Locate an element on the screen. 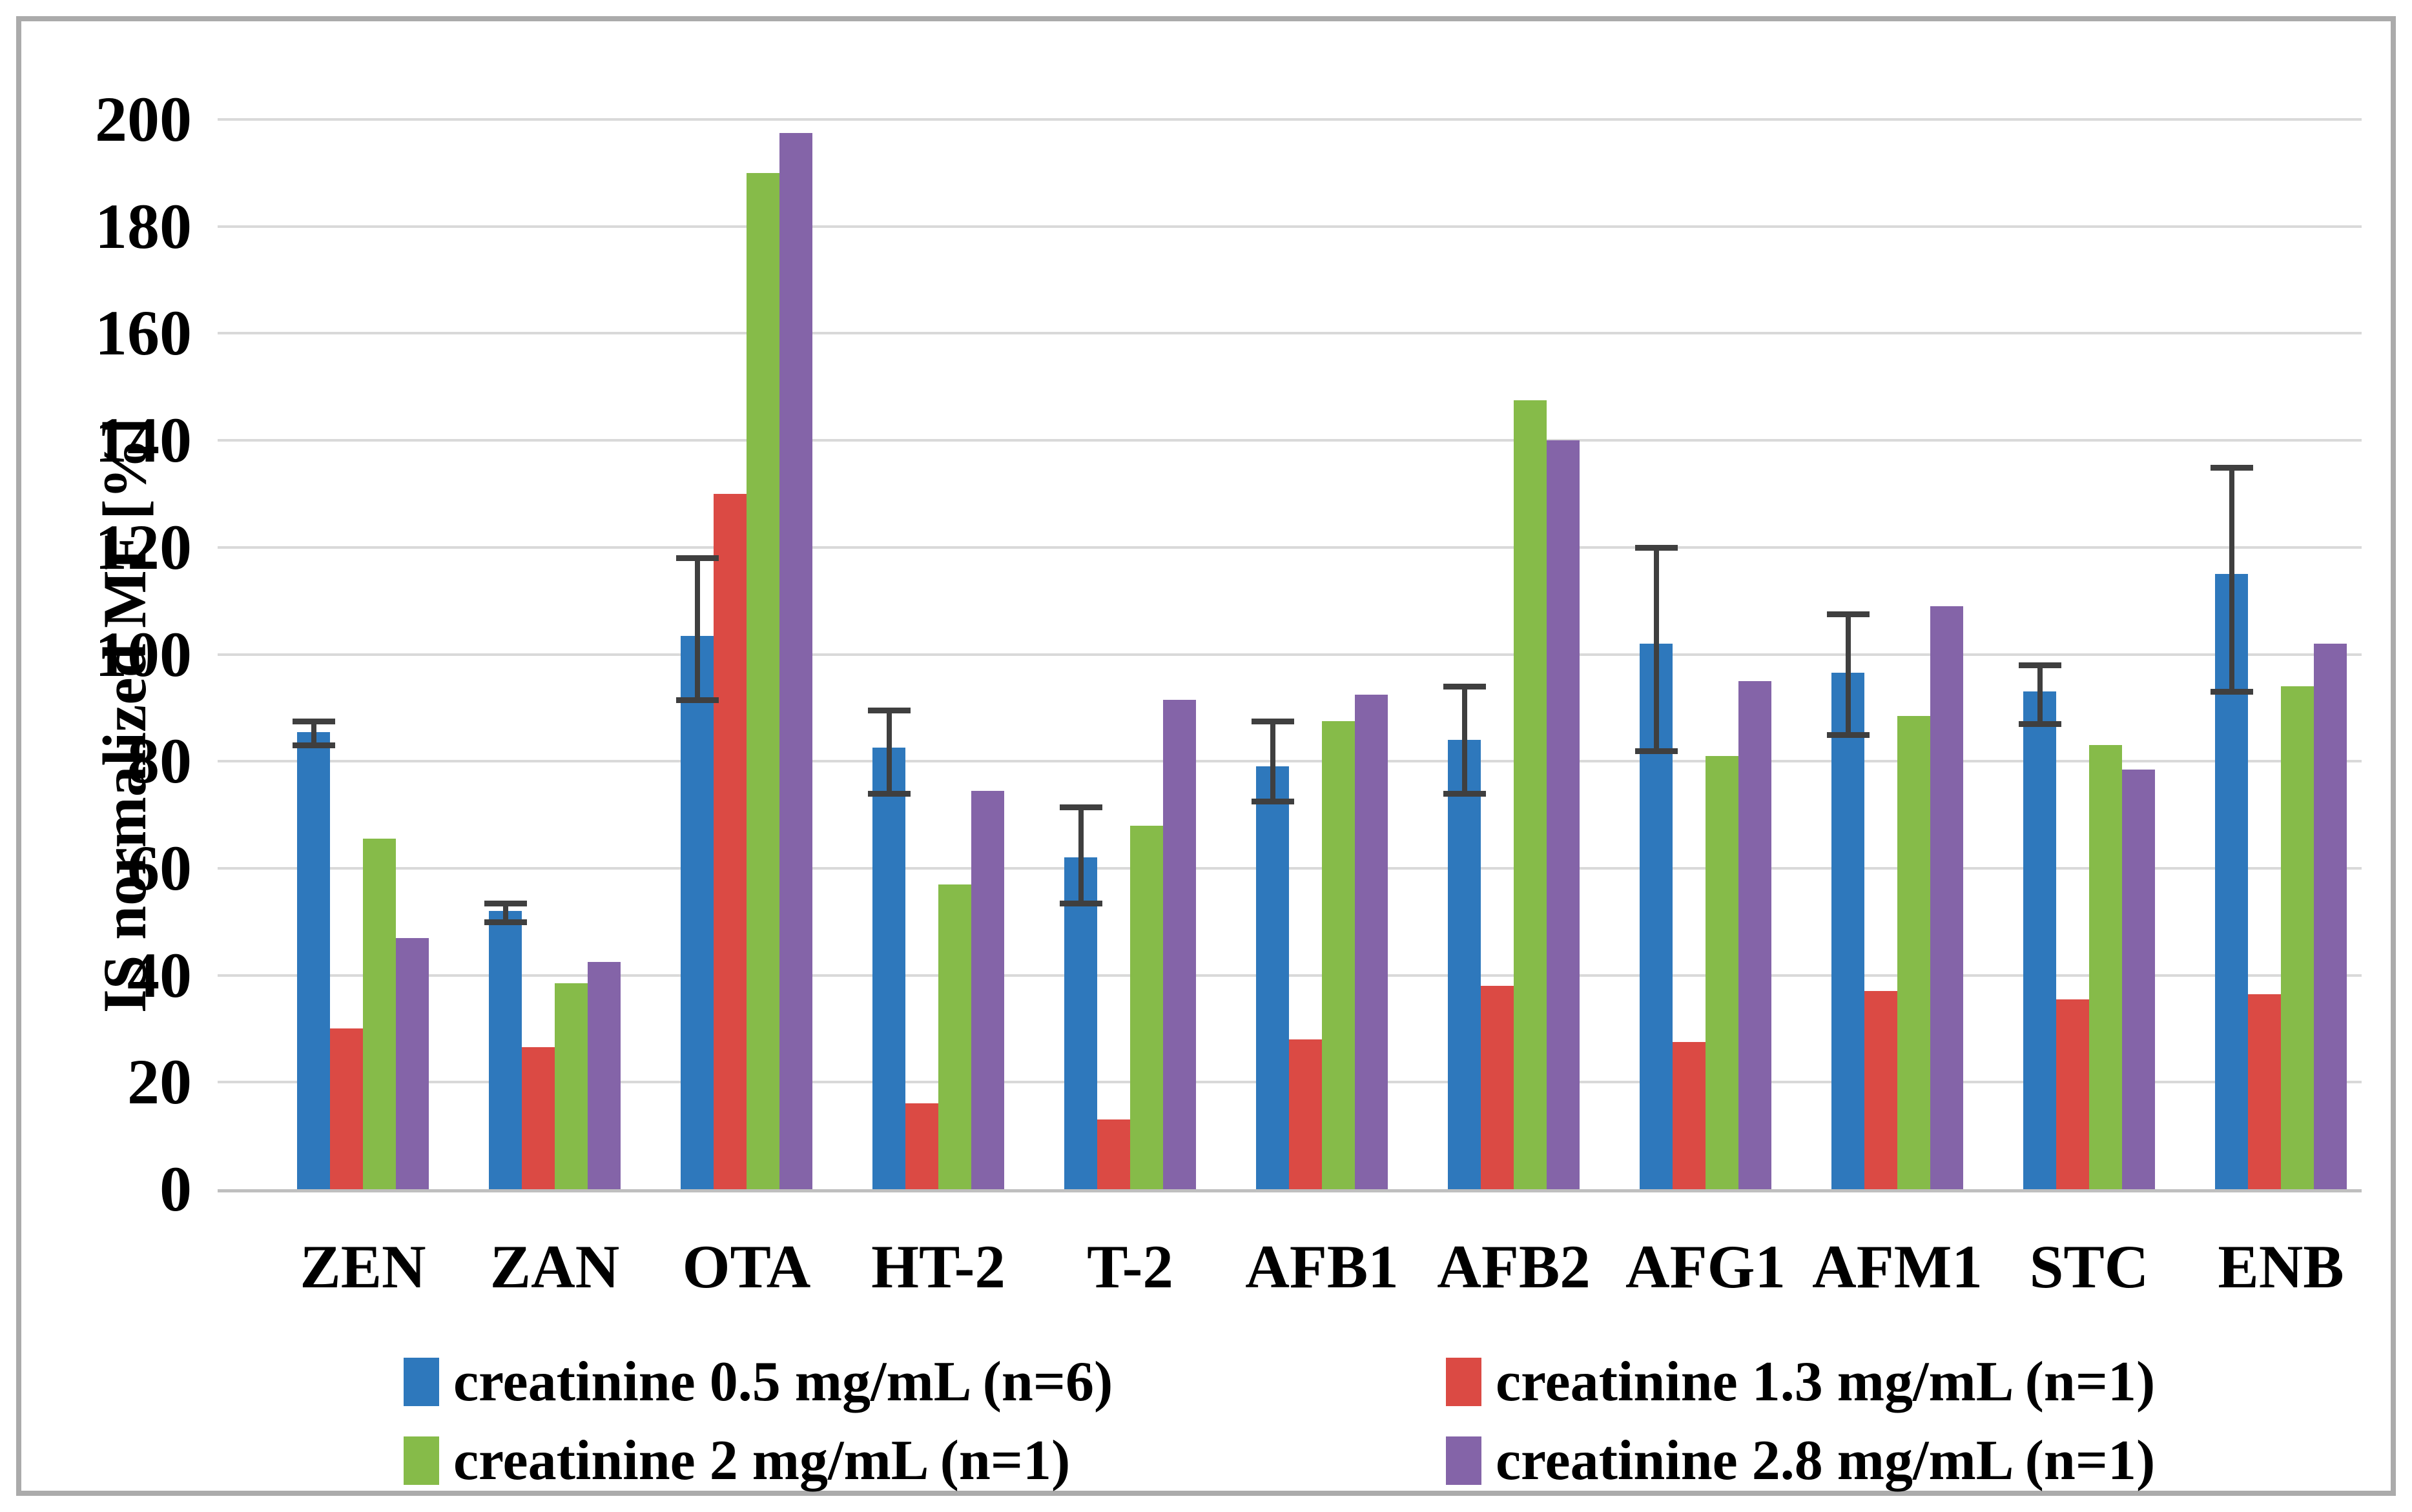  error-bar-T-2-cap-top is located at coordinates (1080, 807).